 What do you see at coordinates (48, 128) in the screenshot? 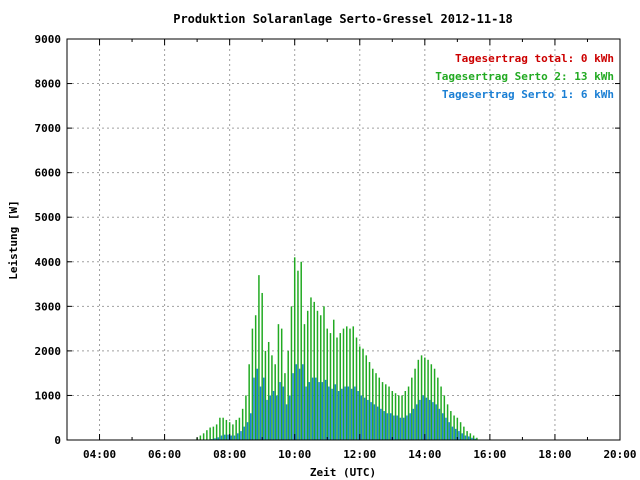
I see `y-tick-label: 7000` at bounding box center [48, 128].